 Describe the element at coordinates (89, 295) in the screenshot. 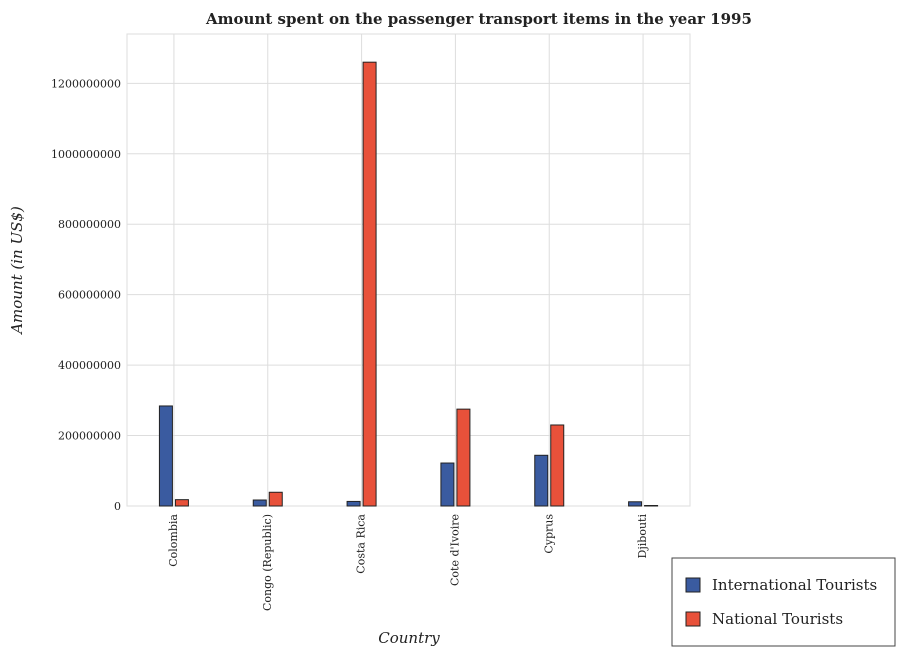

I see `y-tick-label: 600000000` at that location.